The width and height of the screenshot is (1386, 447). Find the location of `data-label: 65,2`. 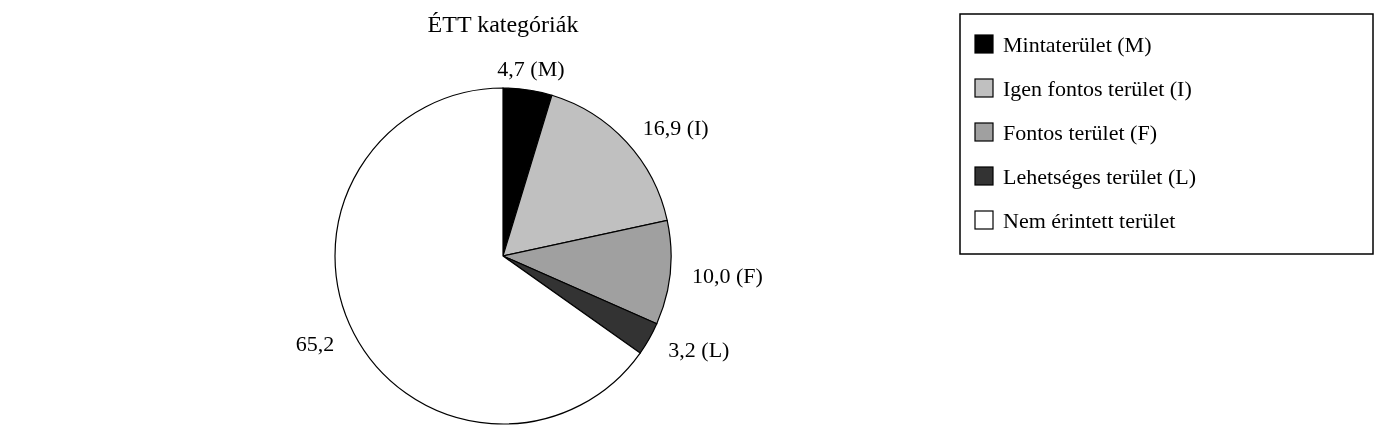

data-label: 65,2 is located at coordinates (315, 344).